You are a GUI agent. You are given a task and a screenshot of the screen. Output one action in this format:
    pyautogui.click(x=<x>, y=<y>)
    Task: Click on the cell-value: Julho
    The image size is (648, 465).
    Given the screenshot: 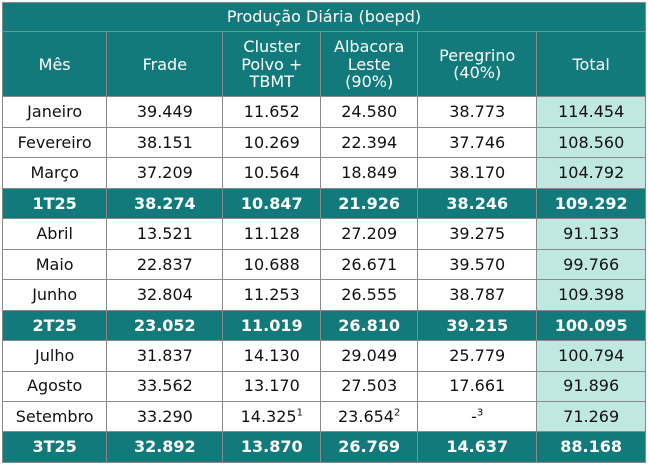 What is the action you would take?
    pyautogui.click(x=55, y=355)
    